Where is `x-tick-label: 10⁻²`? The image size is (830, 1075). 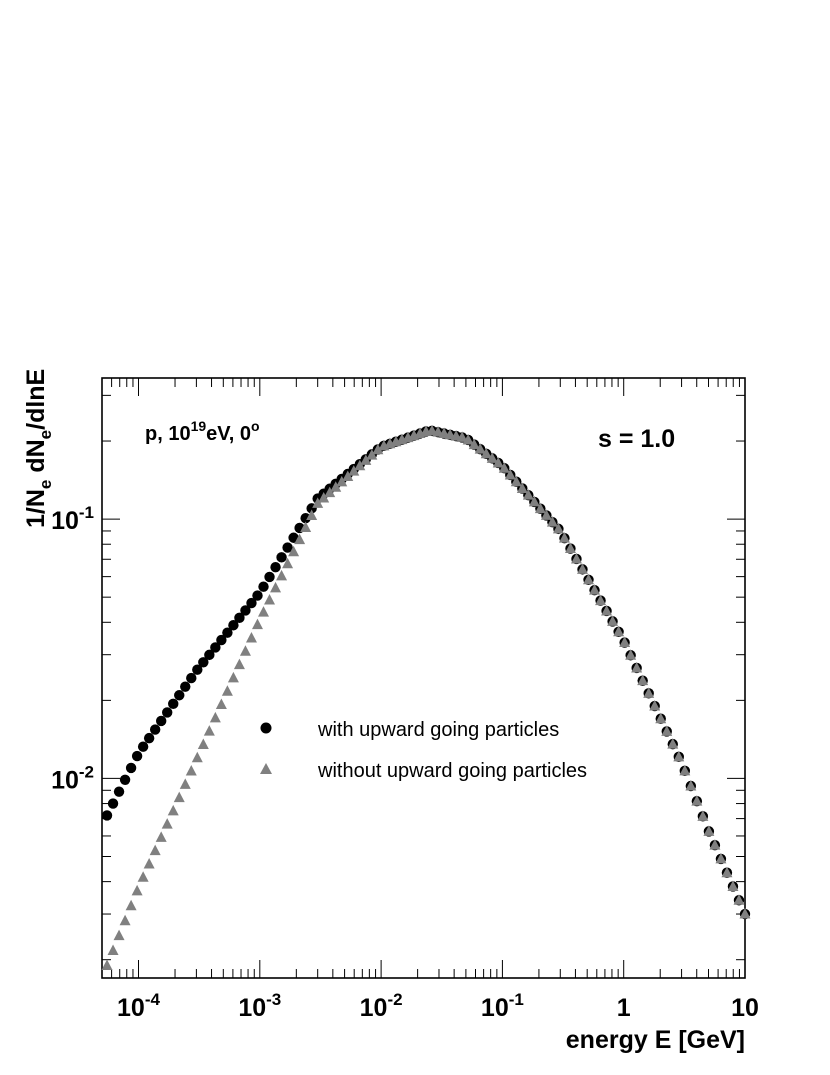
x-tick-label: 10⁻² is located at coordinates (381, 1006).